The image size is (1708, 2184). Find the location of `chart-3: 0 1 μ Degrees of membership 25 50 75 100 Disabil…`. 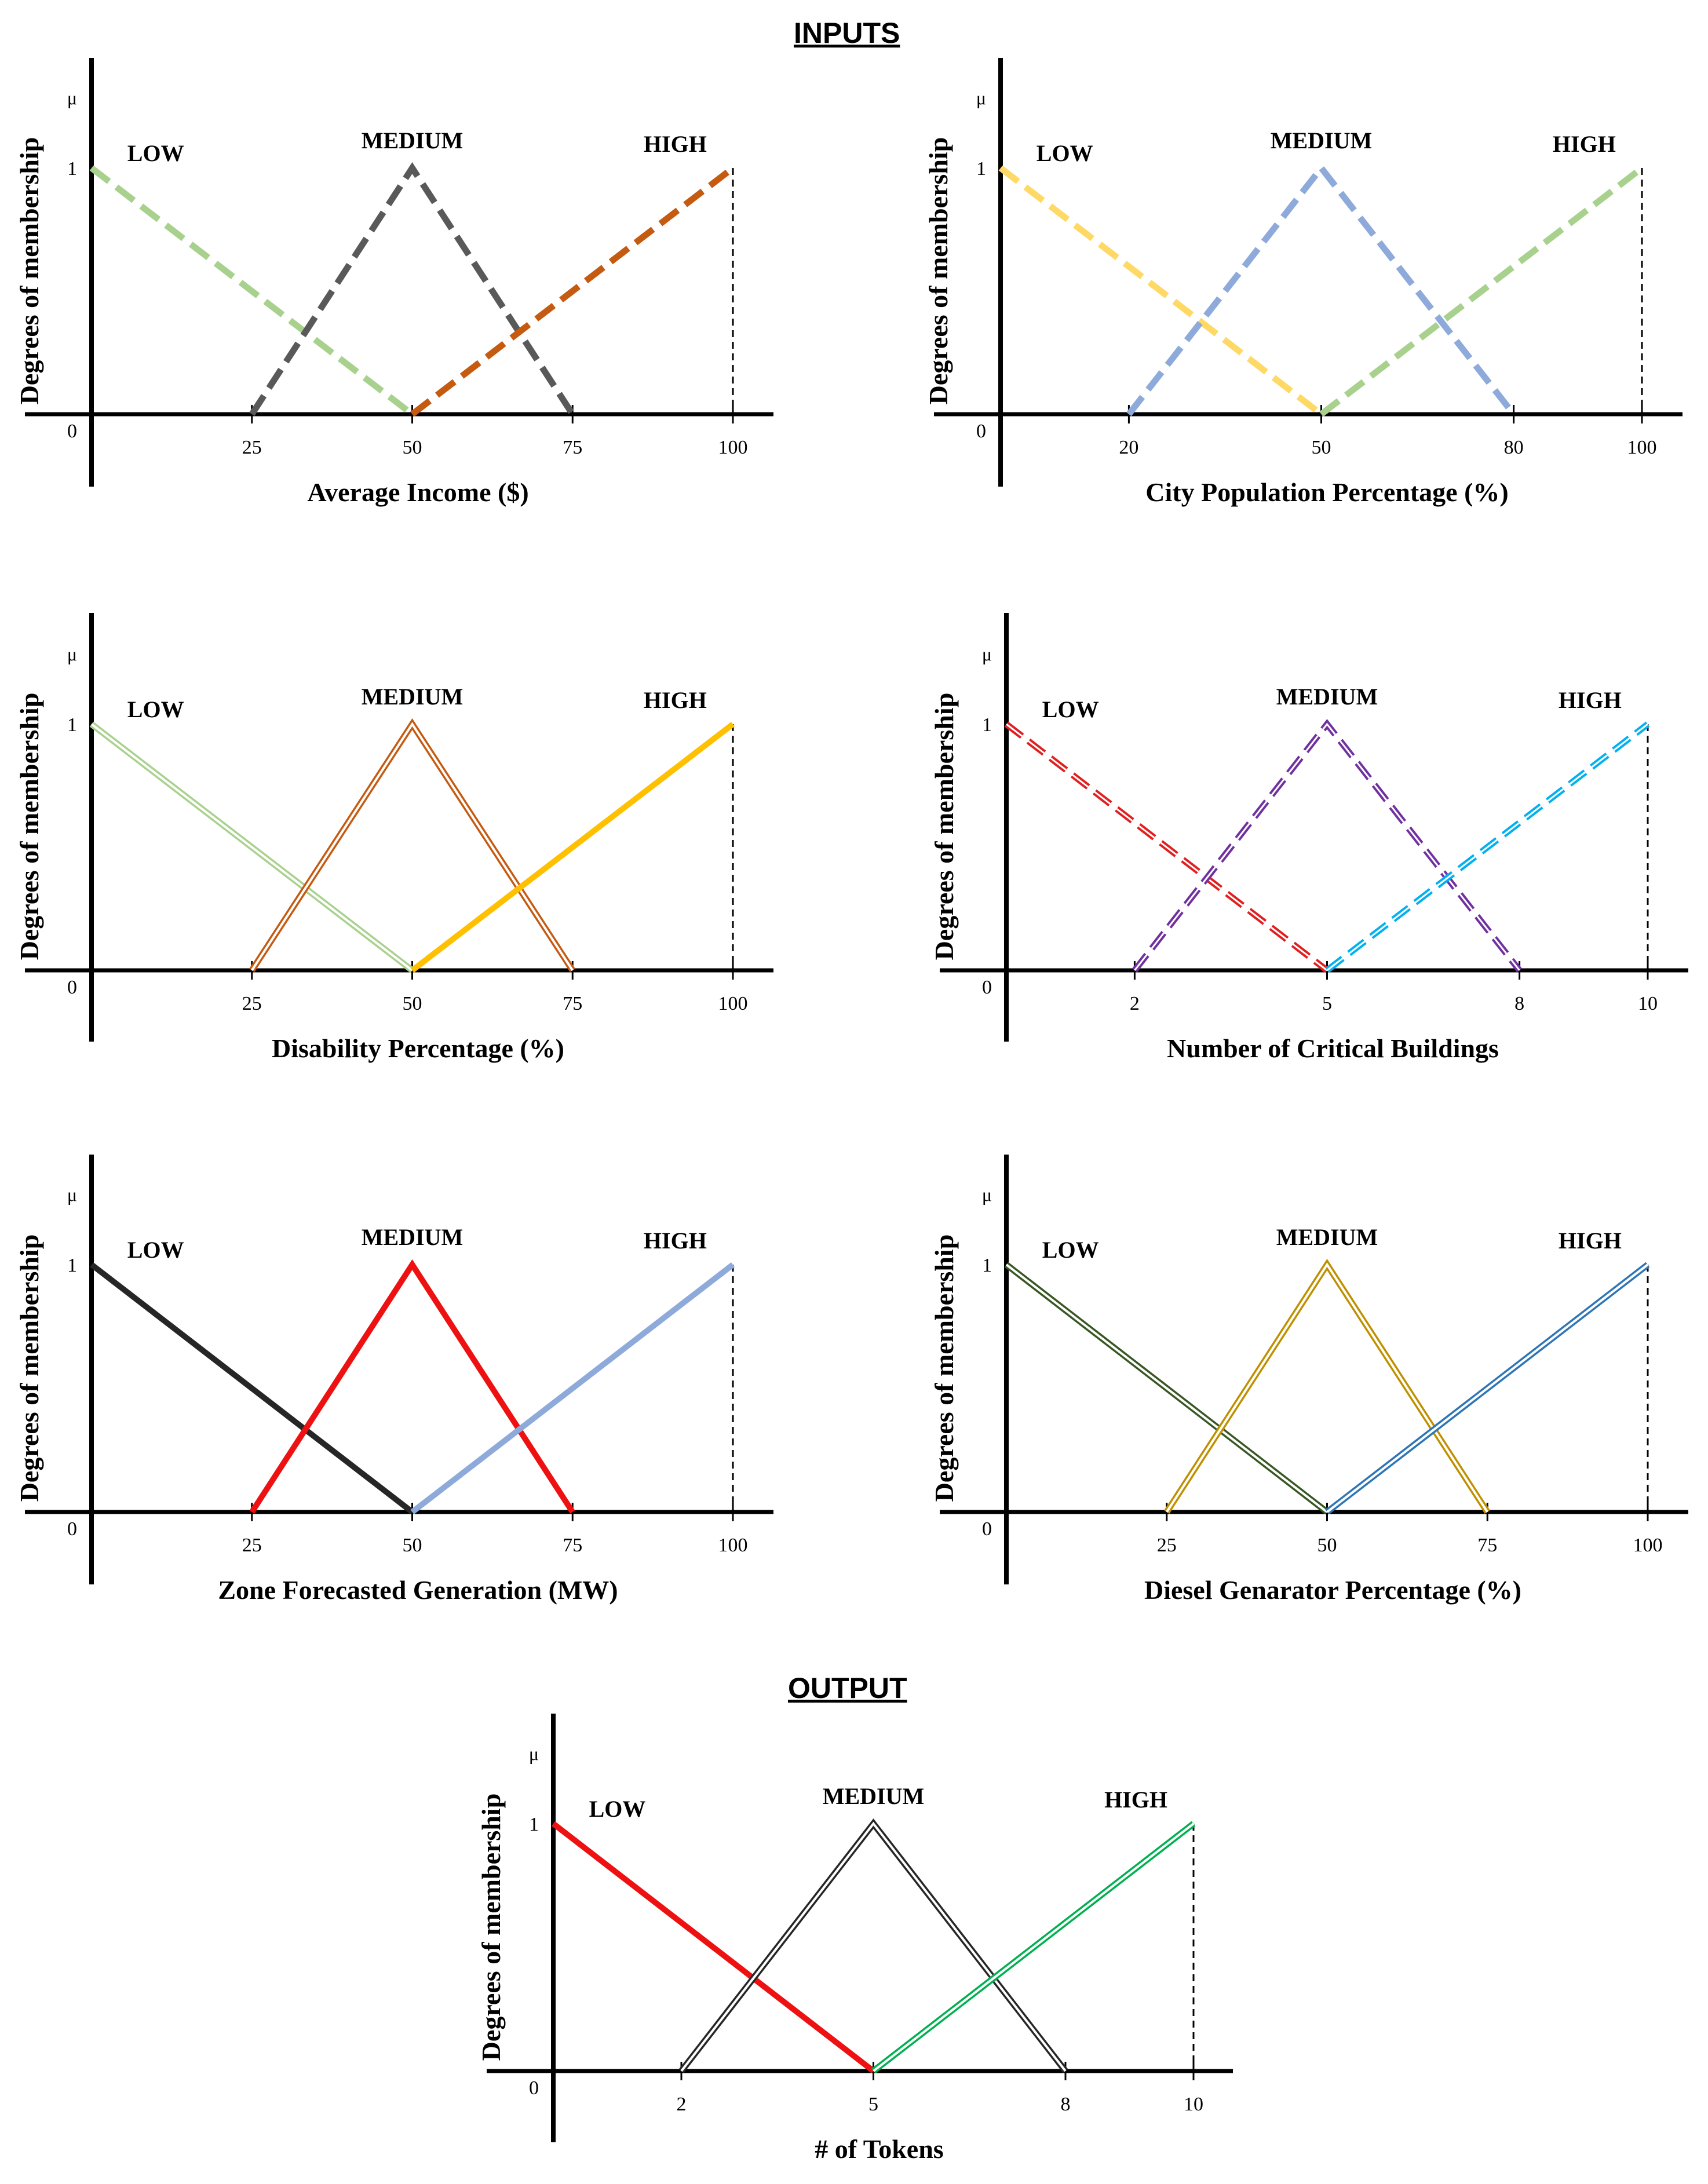

chart-3: 0 1 μ Degrees of membership 25 50 75 100 Disabil… is located at coordinates (393, 838).